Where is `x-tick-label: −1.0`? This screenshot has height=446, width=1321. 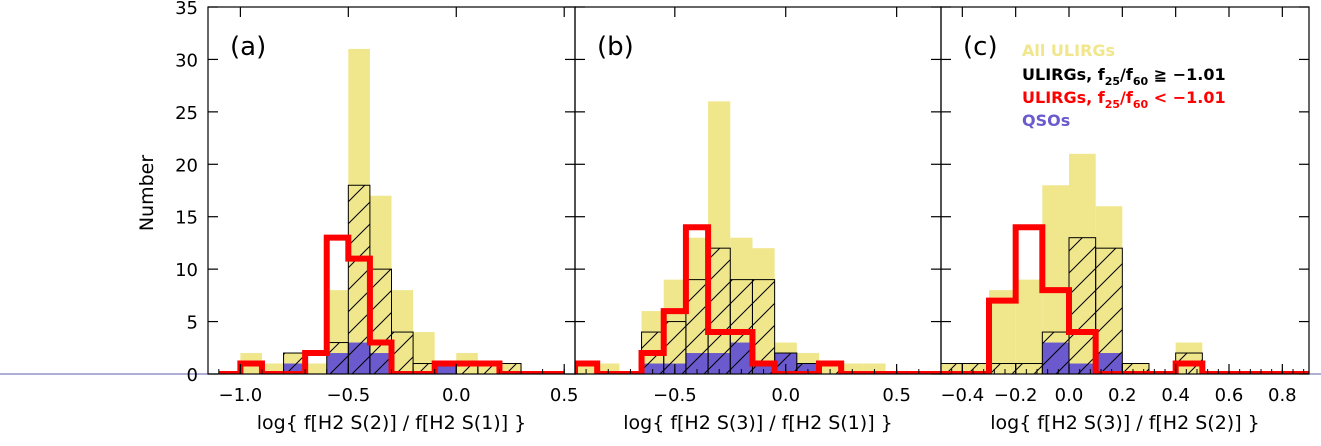
x-tick-label: −1.0 is located at coordinates (241, 395).